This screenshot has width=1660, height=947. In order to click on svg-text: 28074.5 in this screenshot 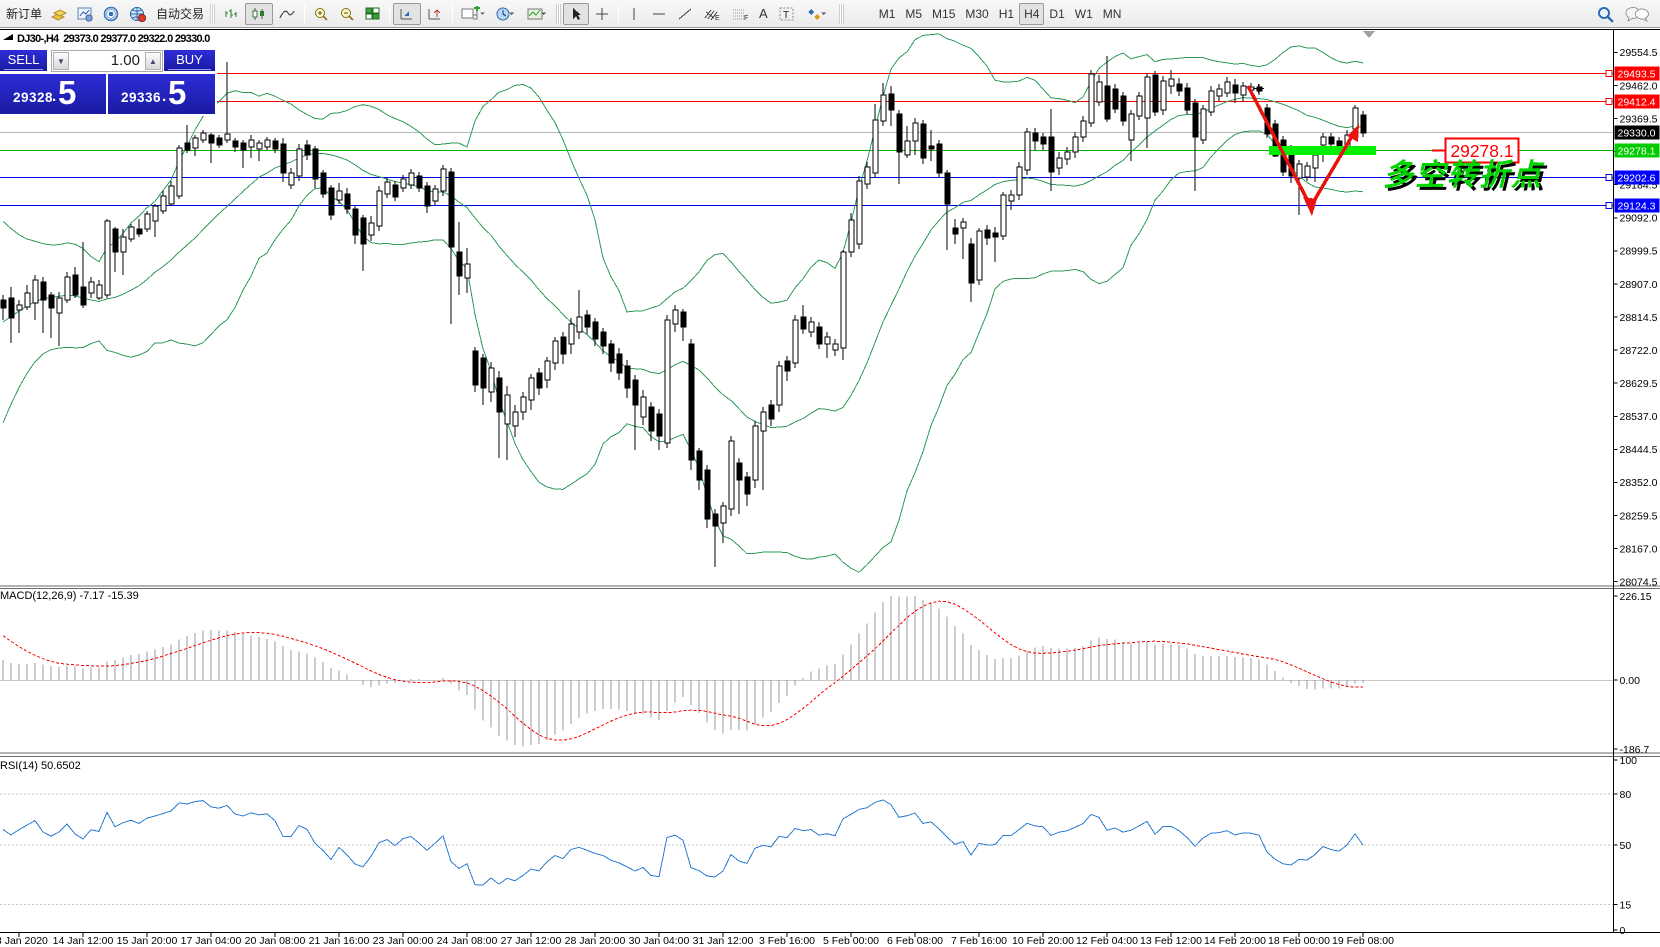, I will do `click(1639, 583)`.